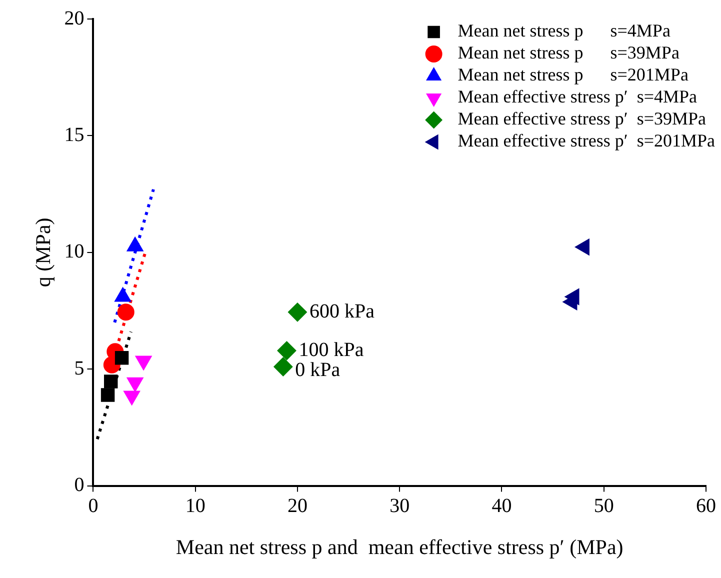 The width and height of the screenshot is (721, 578). I want to click on legend-label: Mean effective stress p′ s=201MPa, so click(587, 140).